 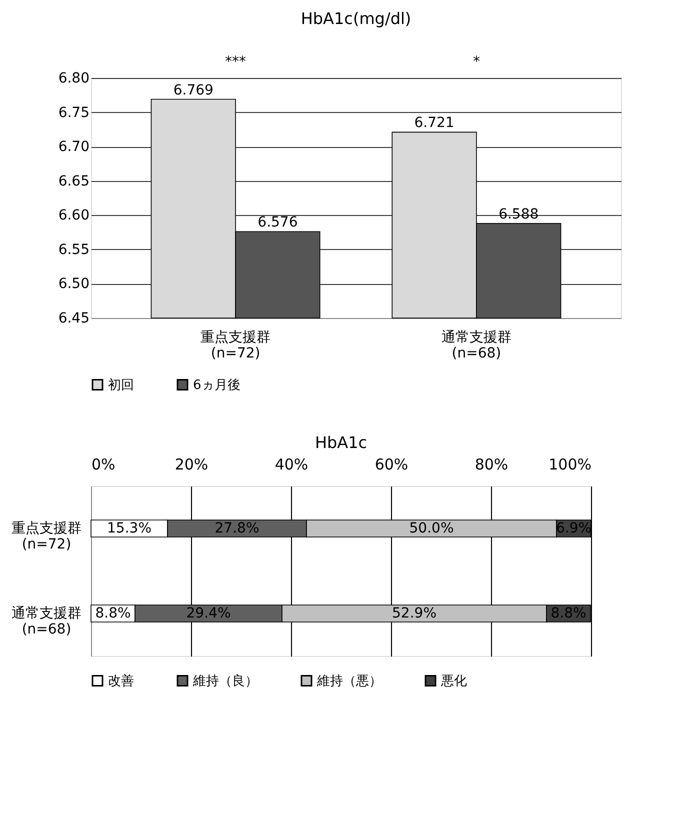 What do you see at coordinates (47, 622) in the screenshot?
I see `y-tick-label: 通常支援群 (n=68)` at bounding box center [47, 622].